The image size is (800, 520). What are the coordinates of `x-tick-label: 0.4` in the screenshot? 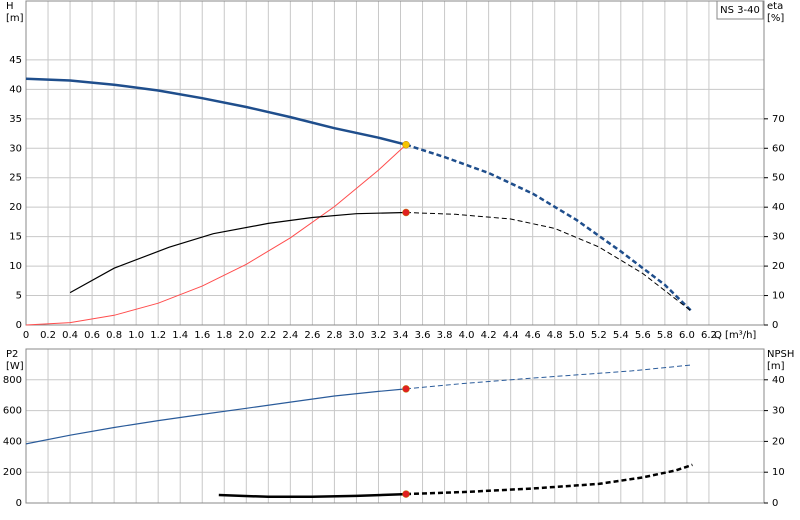 It's located at (70, 335).